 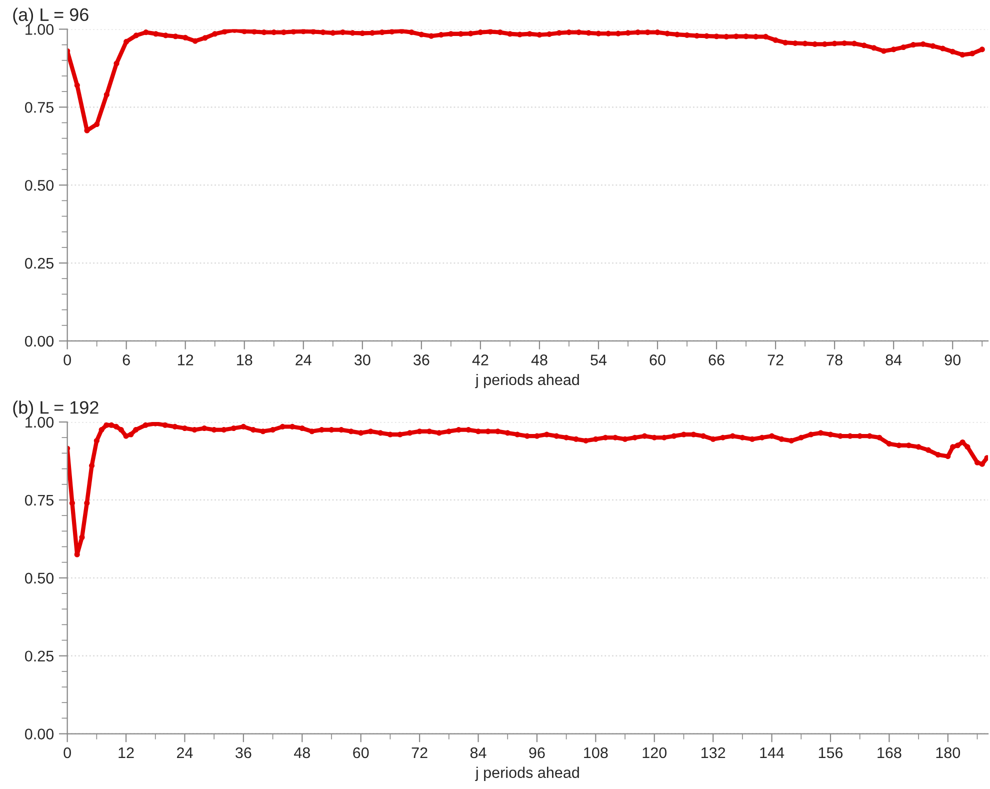 What do you see at coordinates (948, 752) in the screenshot?
I see `x-tick-label: 180` at bounding box center [948, 752].